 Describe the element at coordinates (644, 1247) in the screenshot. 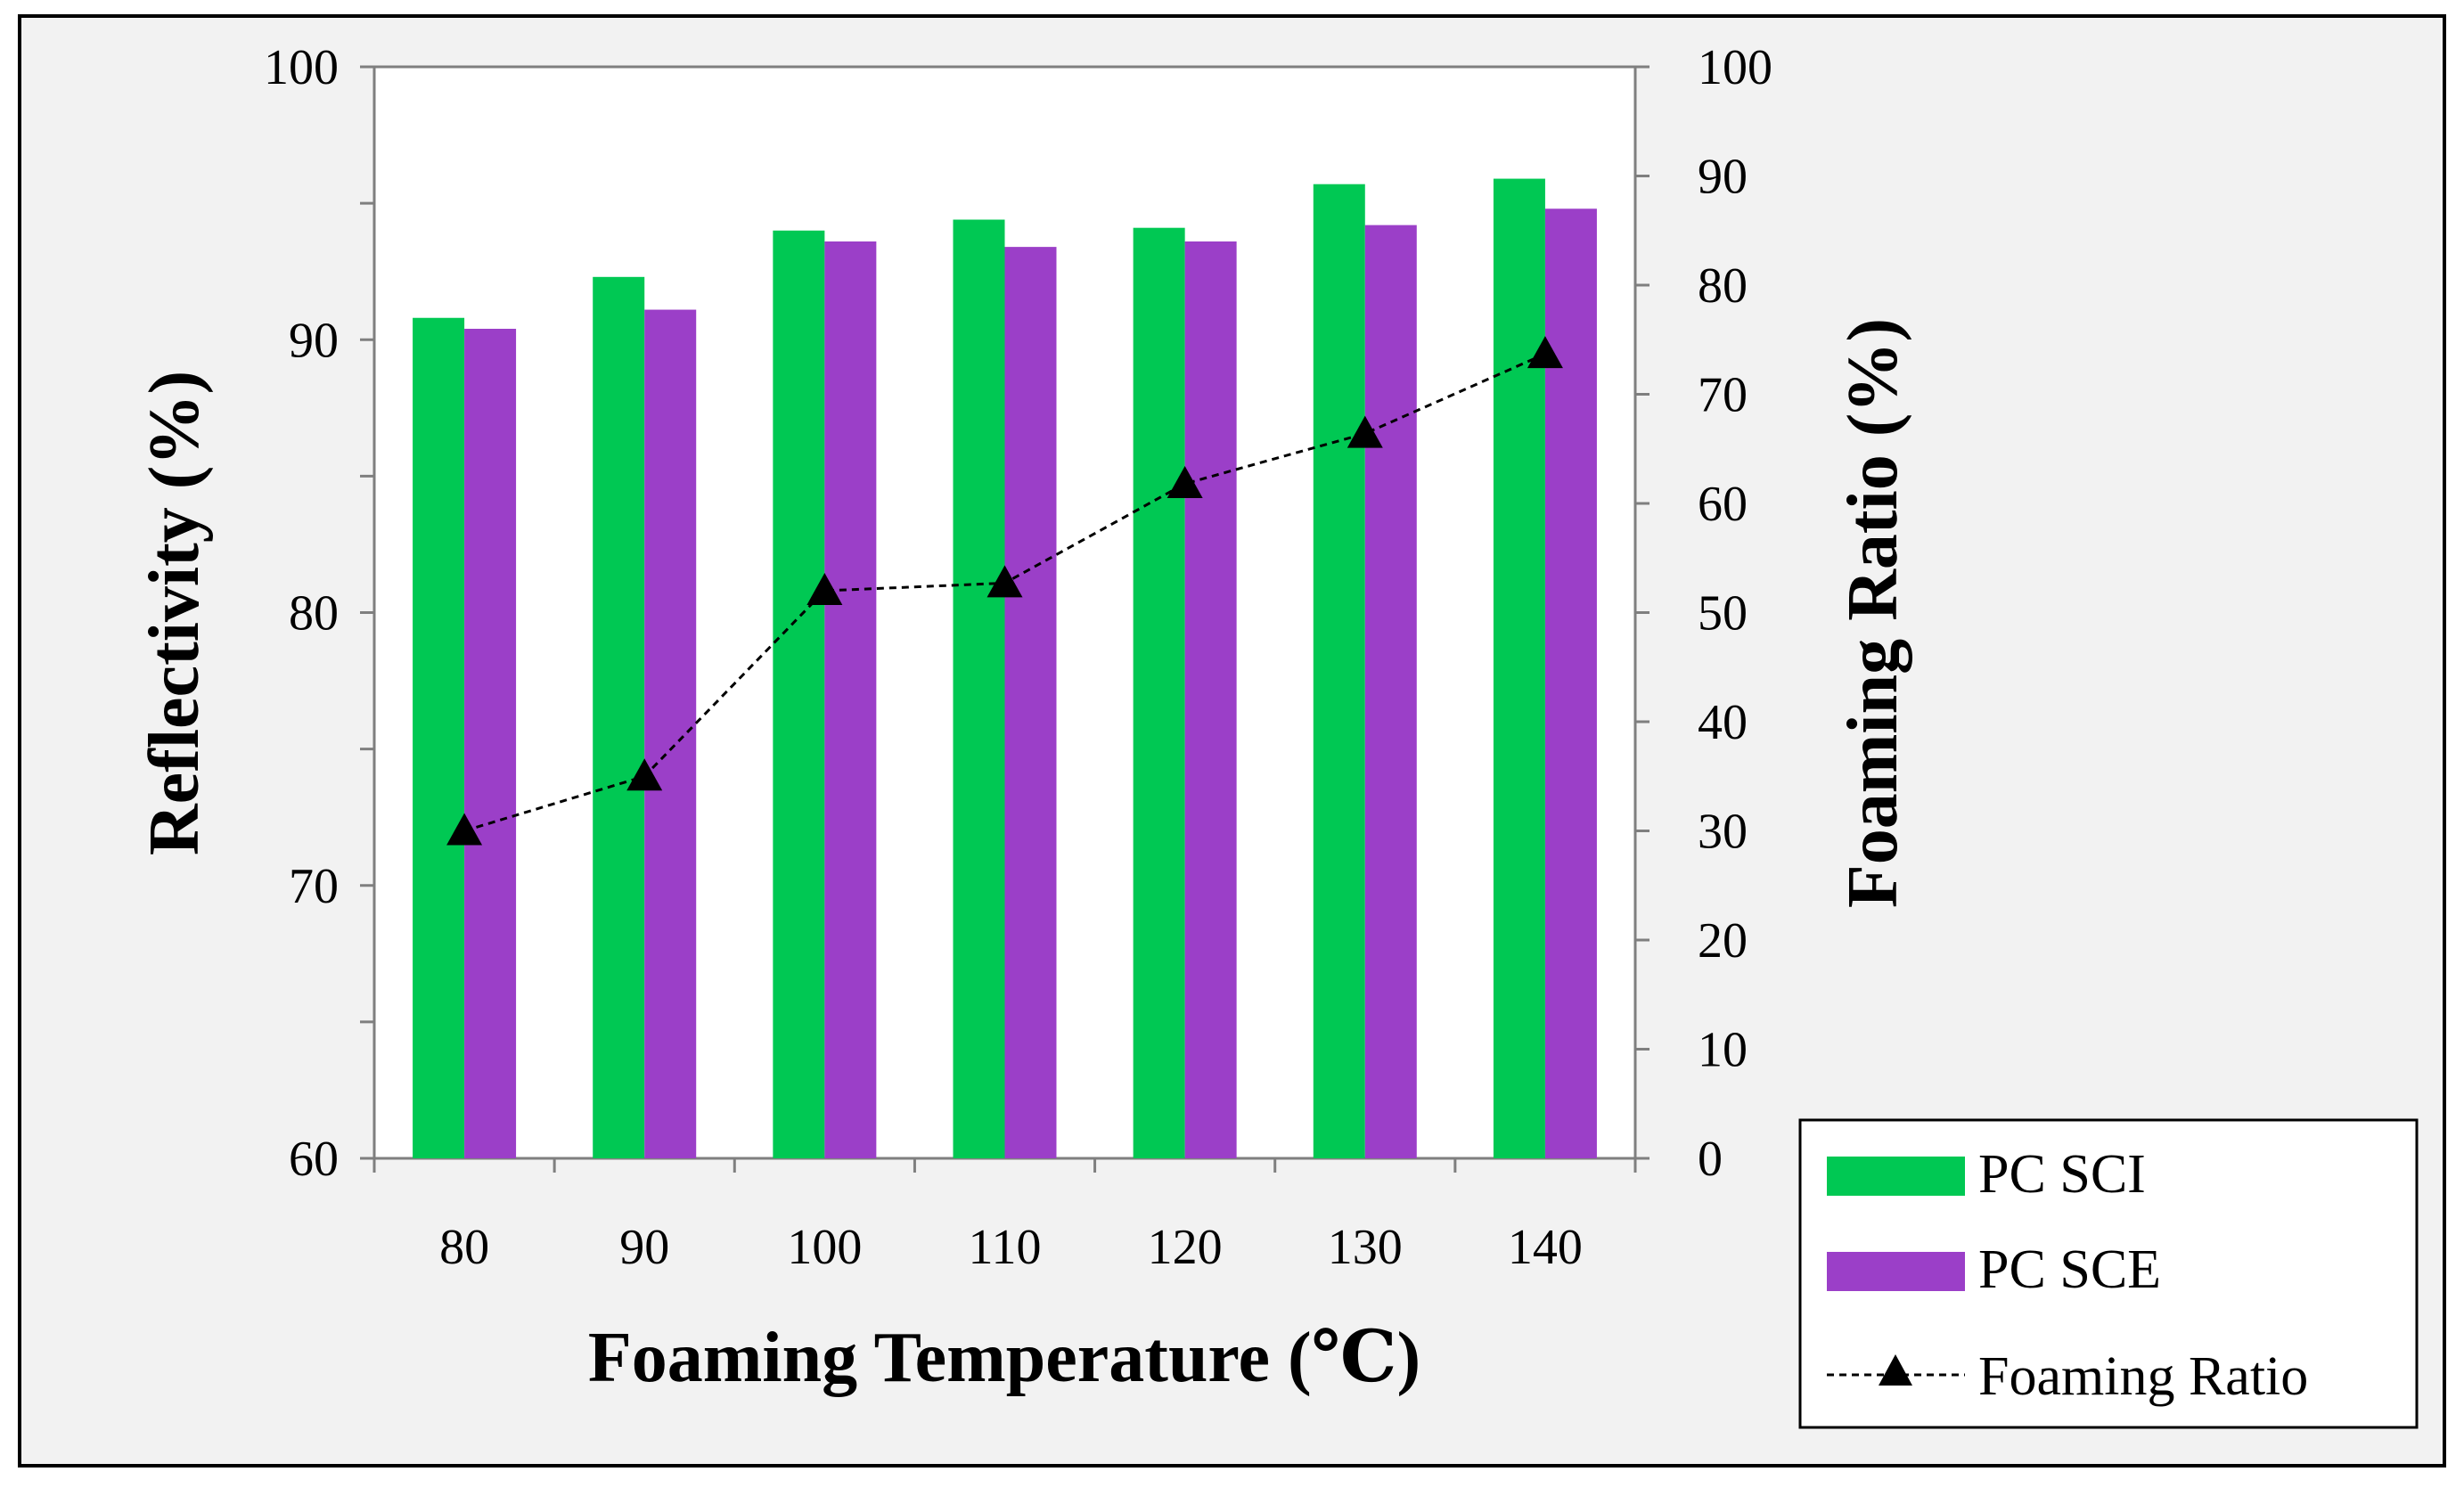

I see `x-tick-label-90: 90` at that location.